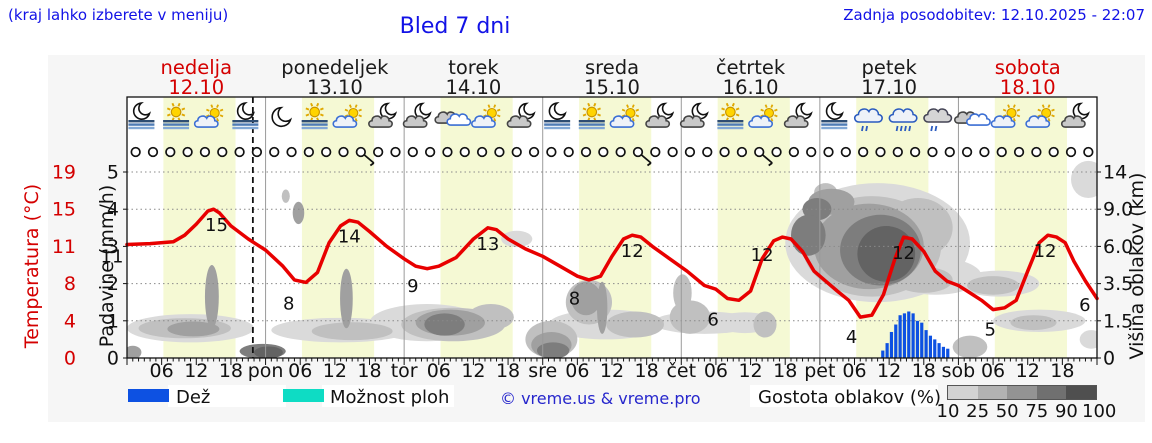 The image size is (1152, 443). What do you see at coordinates (314, 116) in the screenshot?
I see `weather-icon-sun-fog` at bounding box center [314, 116].